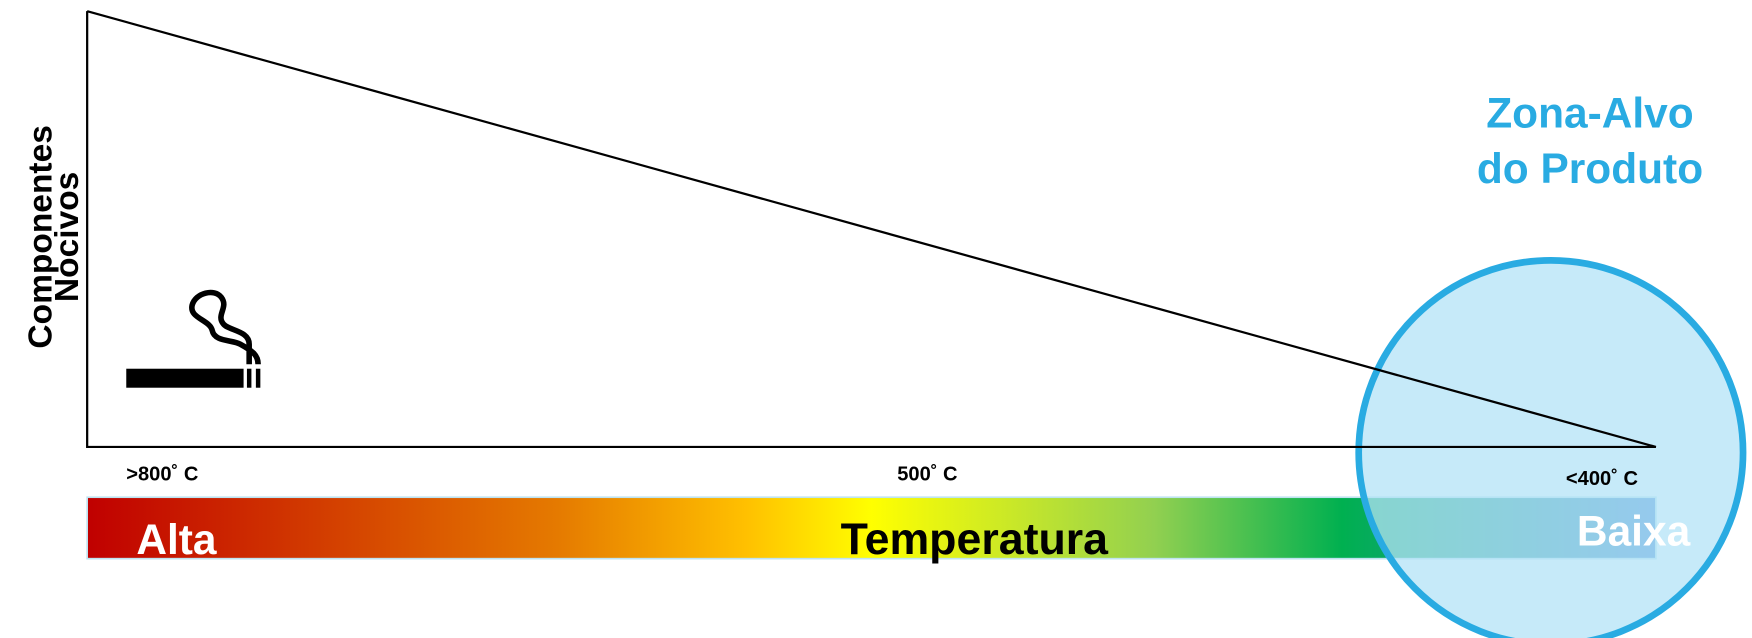  What do you see at coordinates (176, 539) in the screenshot?
I see `bar-label: Alta` at bounding box center [176, 539].